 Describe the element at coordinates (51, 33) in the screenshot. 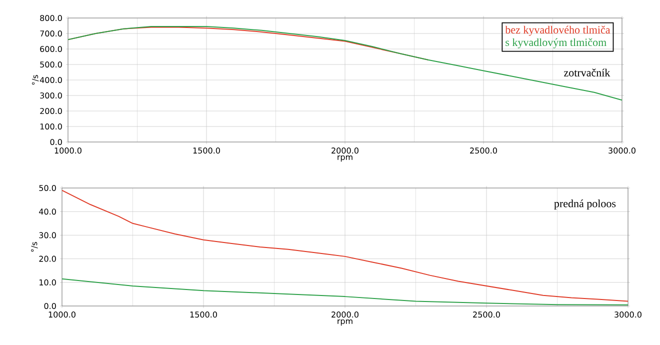

I see `y-tick-label: 700.0` at that location.